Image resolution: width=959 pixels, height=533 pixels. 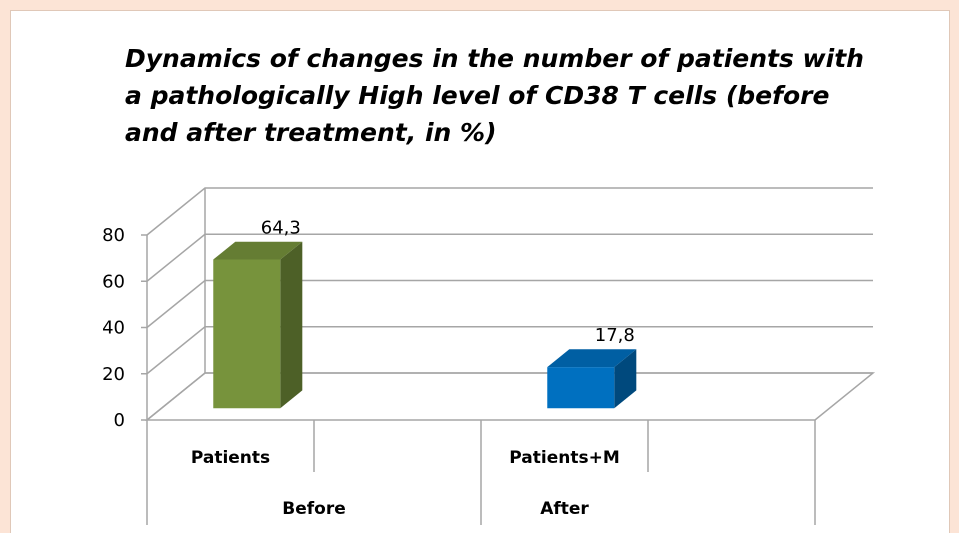 I want to click on grid-line, so click(x=509, y=211).